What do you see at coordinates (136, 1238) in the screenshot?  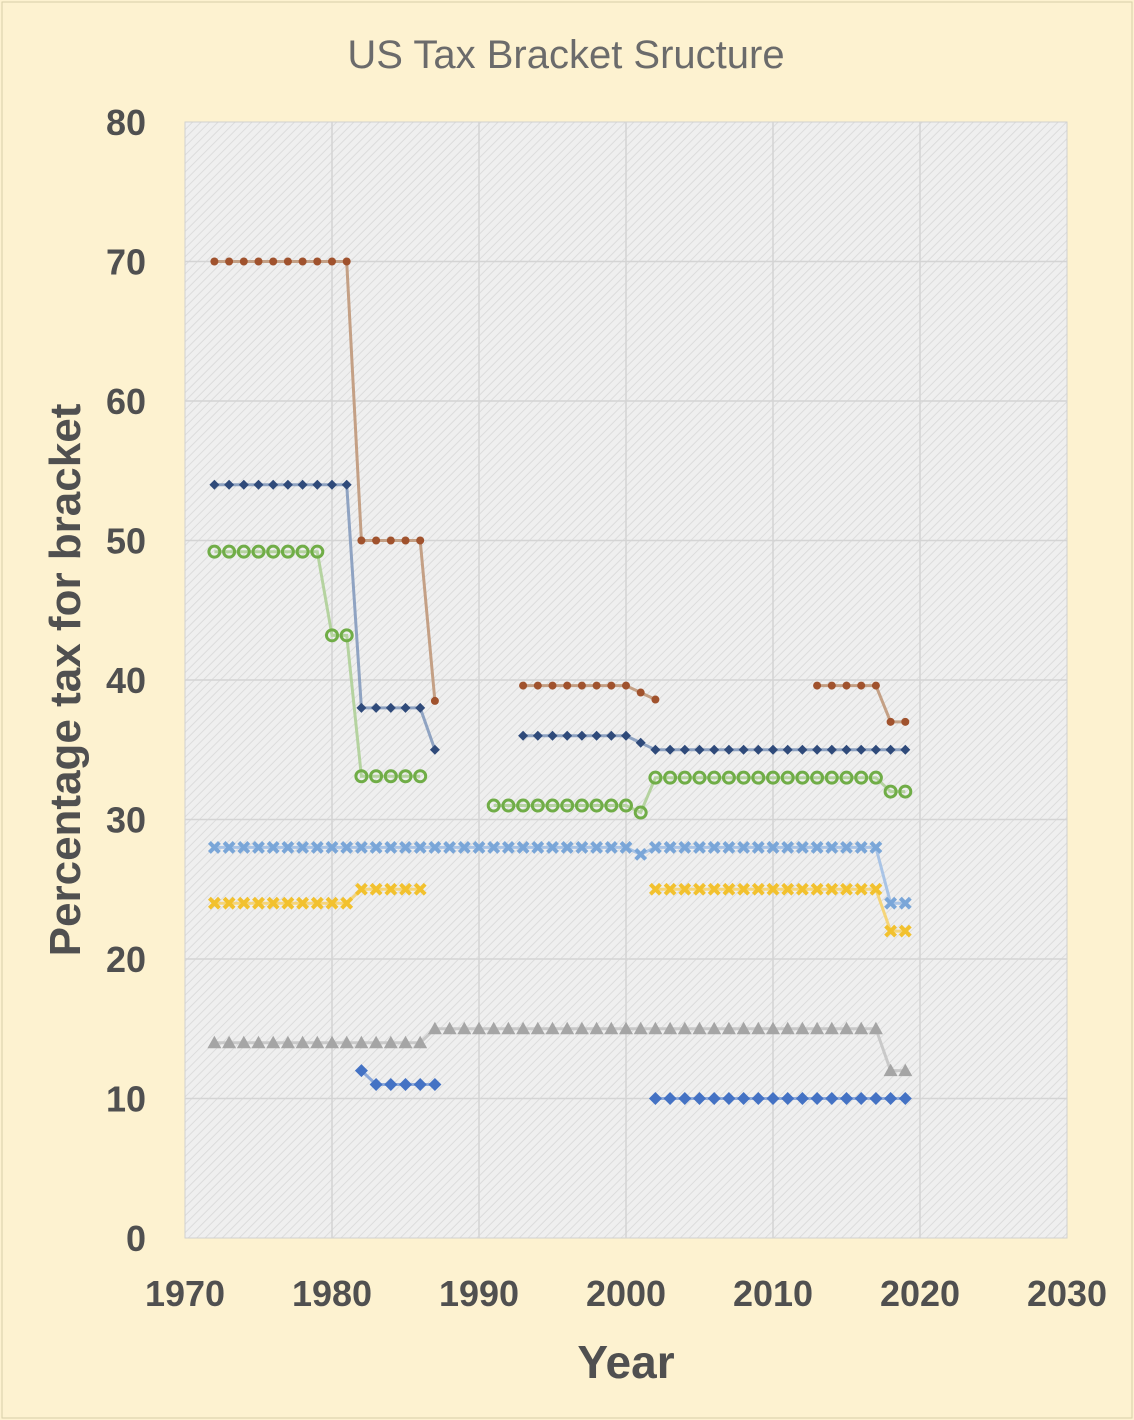 I see `y-tick-label: 0` at bounding box center [136, 1238].